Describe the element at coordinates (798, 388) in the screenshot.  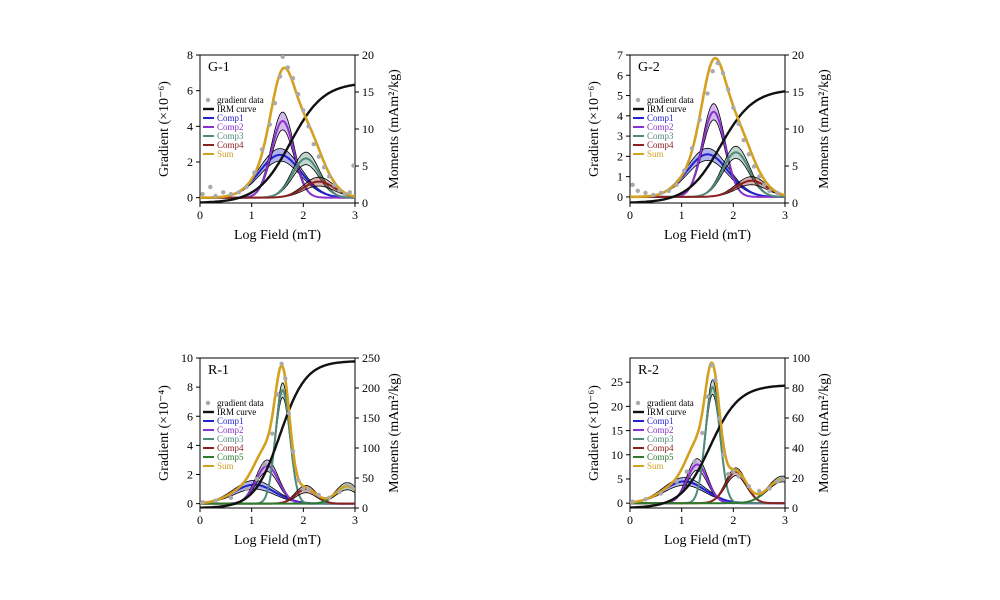
I see `y2-tick-label: 80` at that location.